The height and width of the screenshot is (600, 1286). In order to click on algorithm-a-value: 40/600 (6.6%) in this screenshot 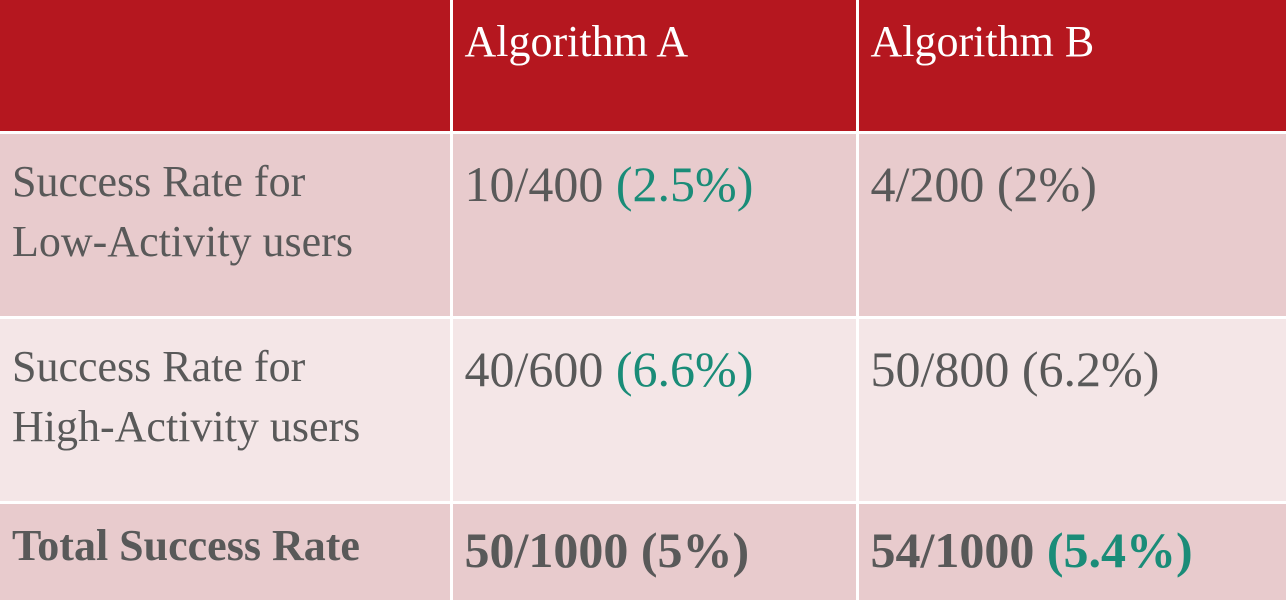, I will do `click(655, 359)`.